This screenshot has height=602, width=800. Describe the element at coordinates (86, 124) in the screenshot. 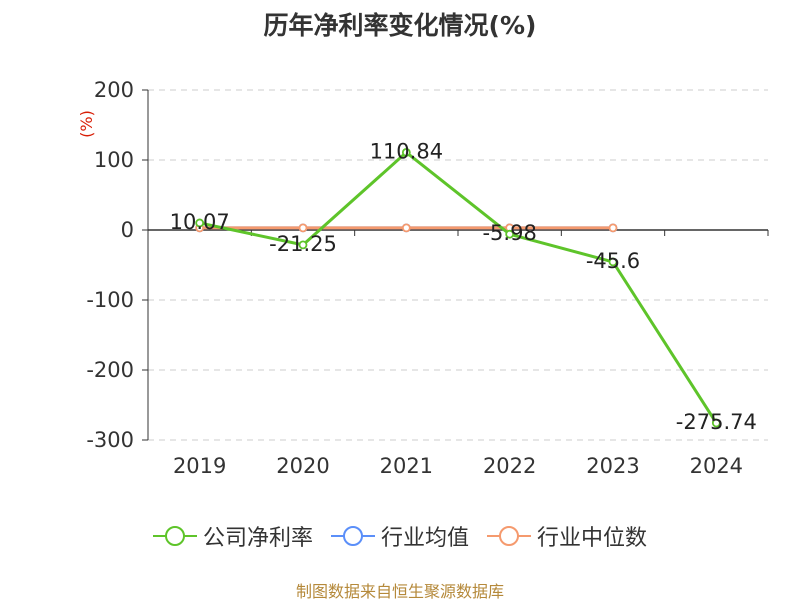

I see `y-axis-unit-label: (%)` at that location.